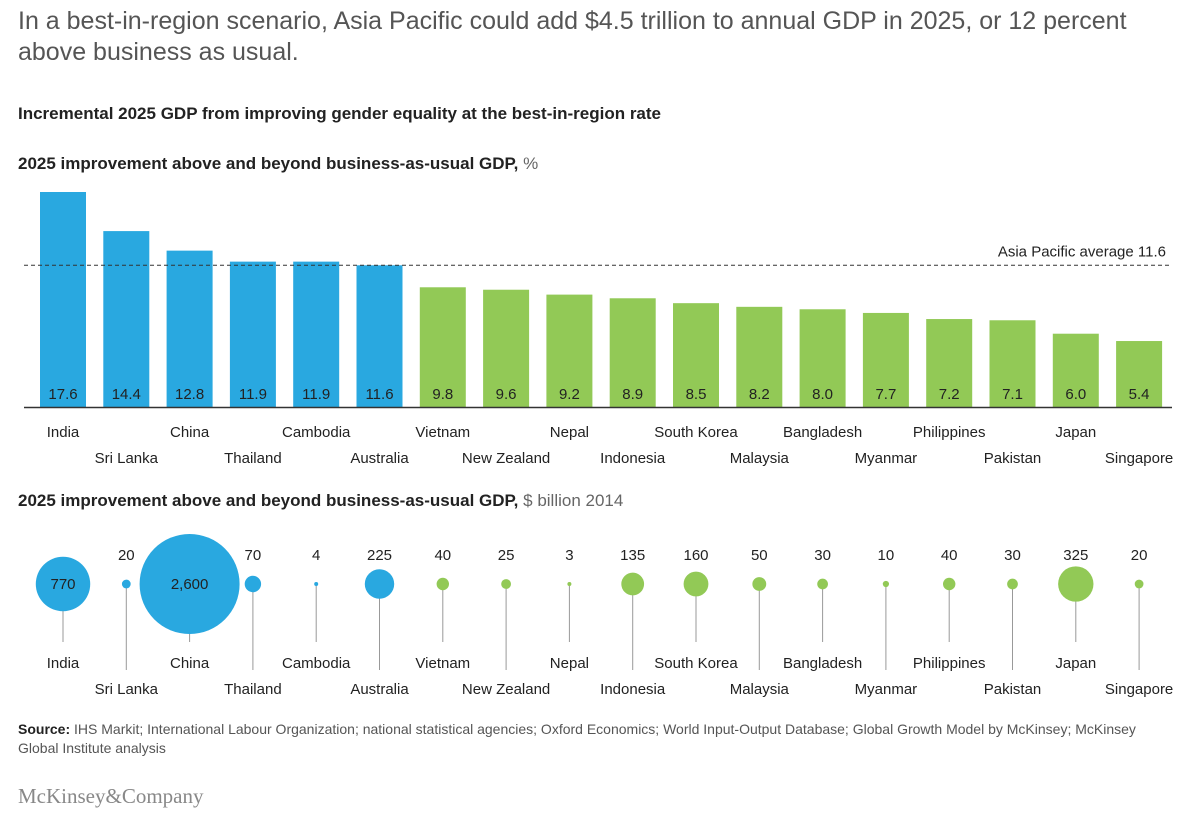  What do you see at coordinates (442, 663) in the screenshot?
I see `bubble-category-label: Vietnam` at bounding box center [442, 663].